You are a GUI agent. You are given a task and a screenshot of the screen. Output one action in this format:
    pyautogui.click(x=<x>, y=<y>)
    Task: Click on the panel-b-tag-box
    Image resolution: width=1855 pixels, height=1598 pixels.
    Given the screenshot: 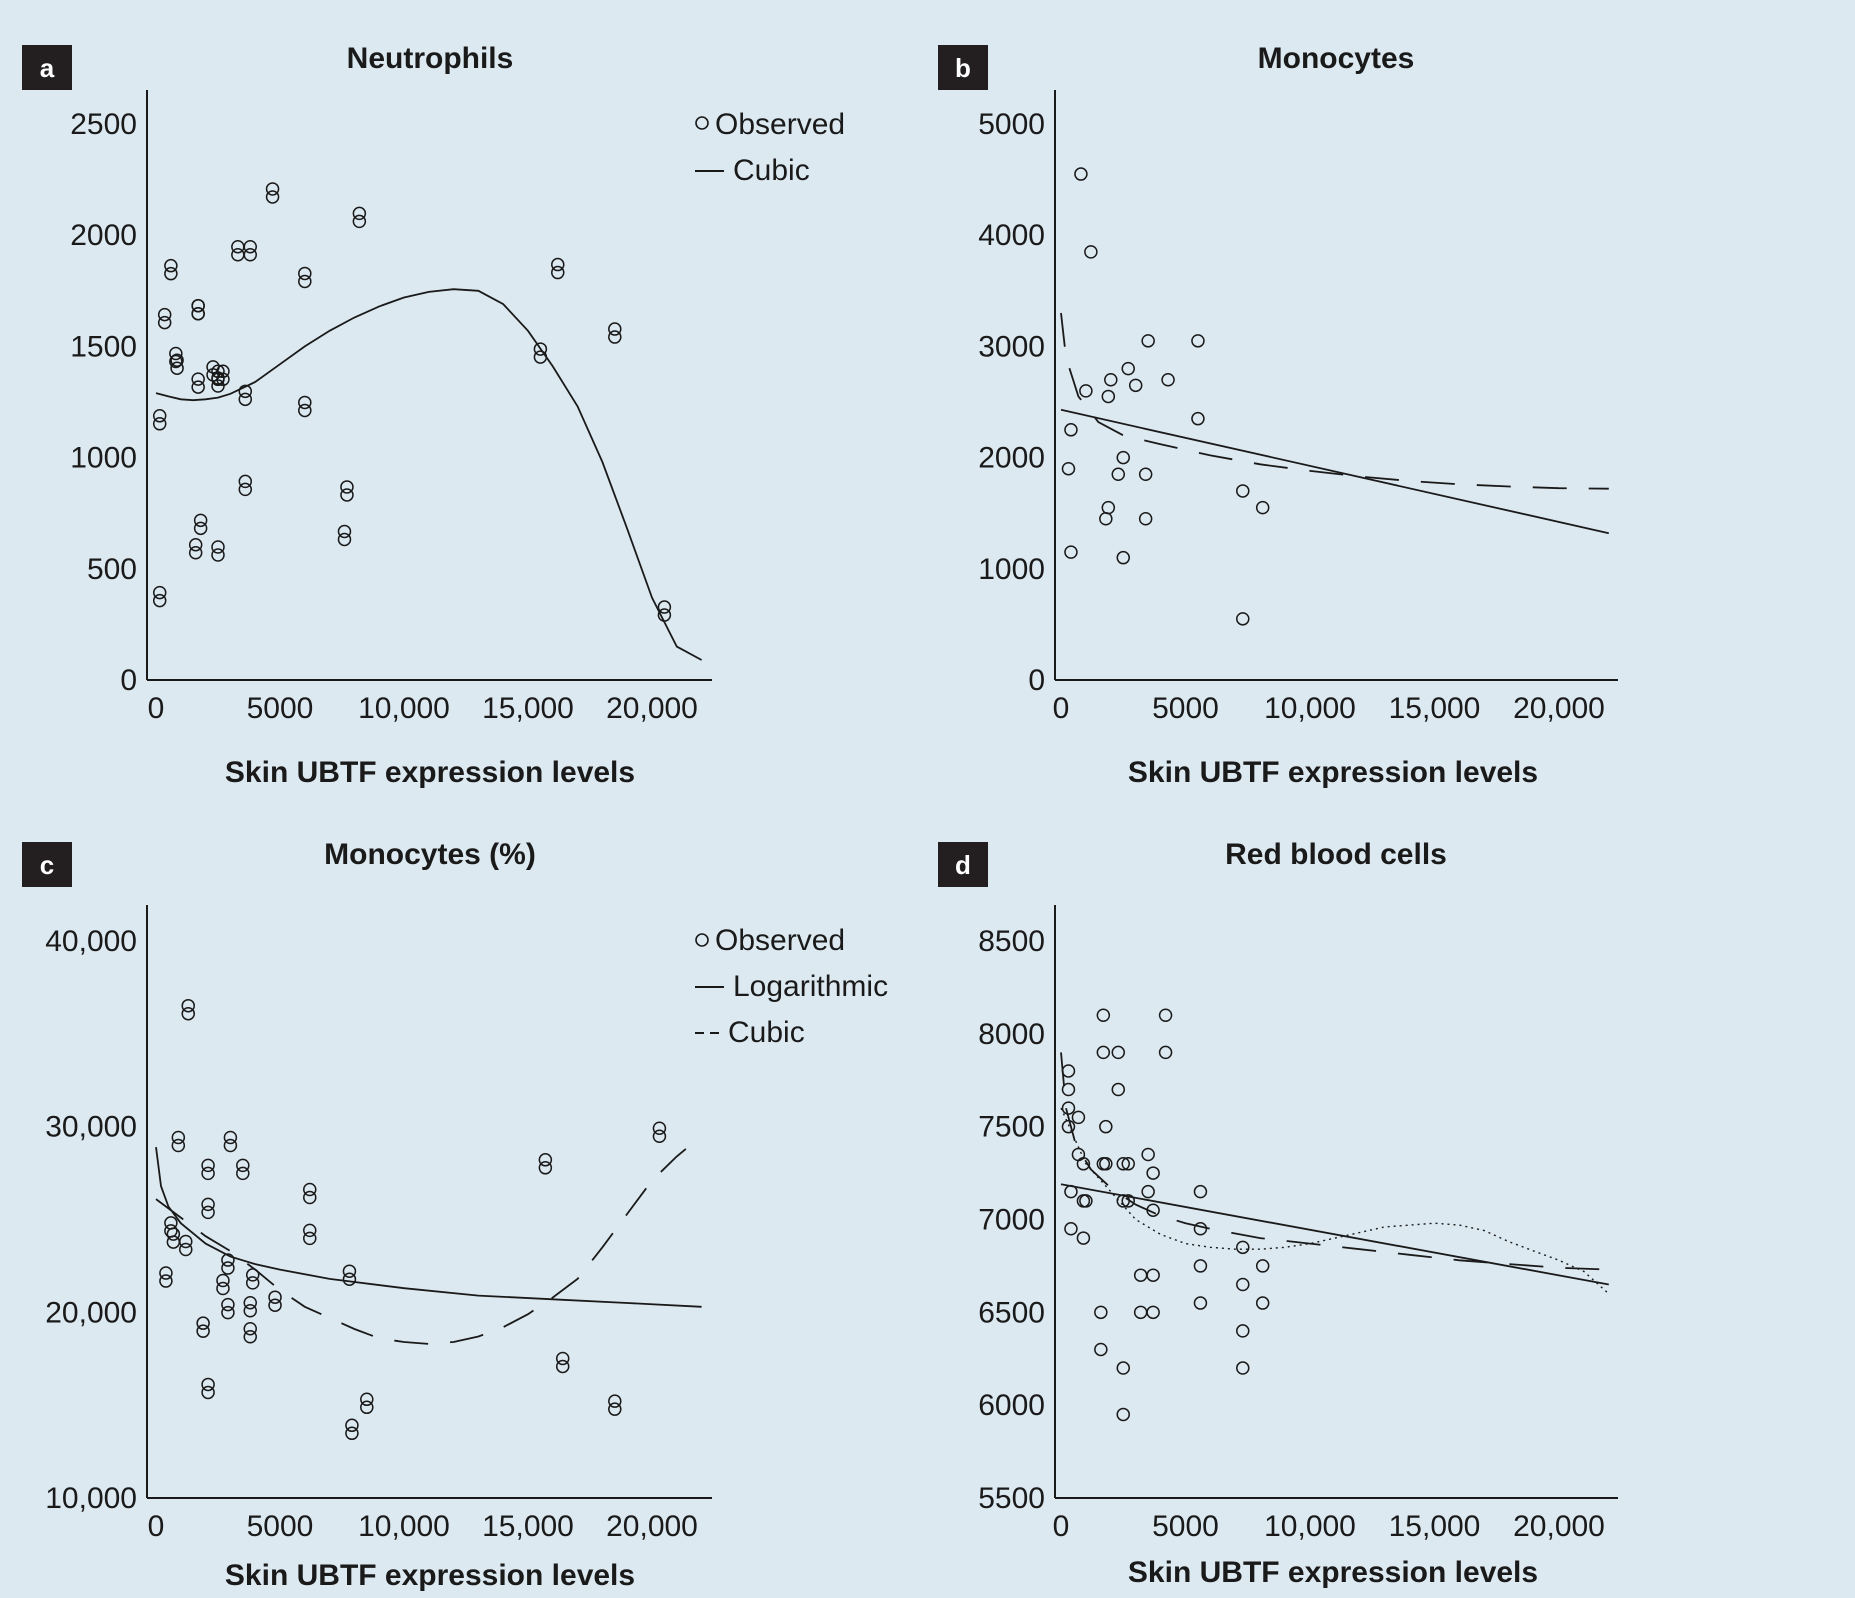 What is the action you would take?
    pyautogui.click(x=963, y=67)
    